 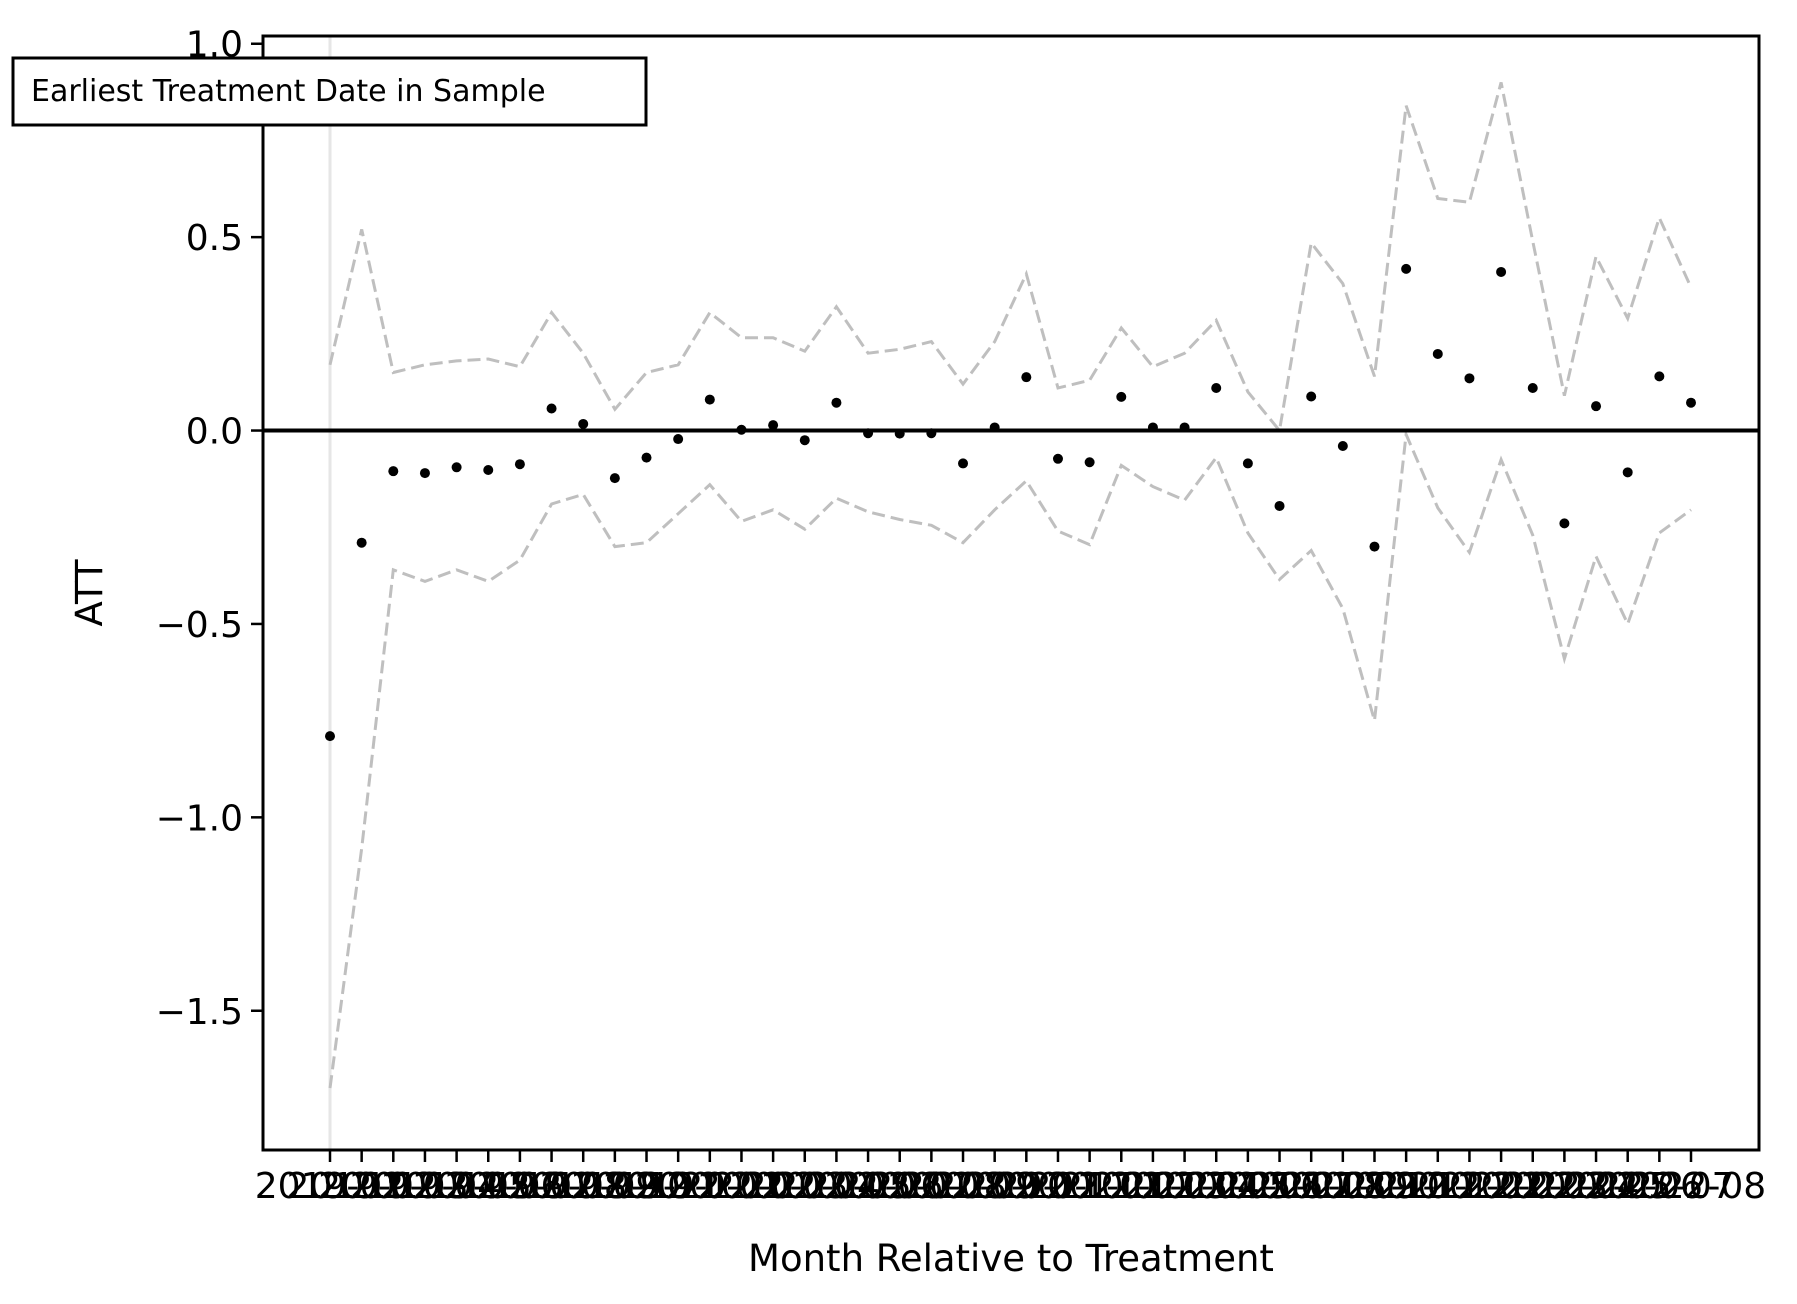 What do you see at coordinates (1153, 1186) in the screenshot?
I see `x-tick-label: 2021-03` at bounding box center [1153, 1186].